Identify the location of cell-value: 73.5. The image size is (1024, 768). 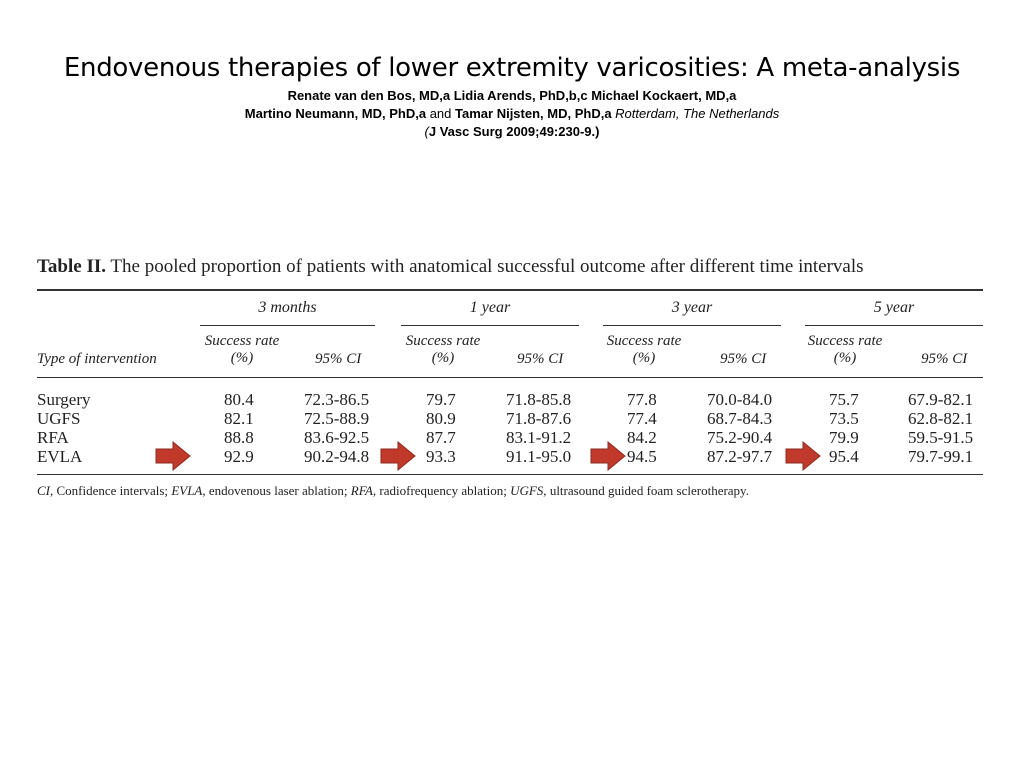
(844, 418).